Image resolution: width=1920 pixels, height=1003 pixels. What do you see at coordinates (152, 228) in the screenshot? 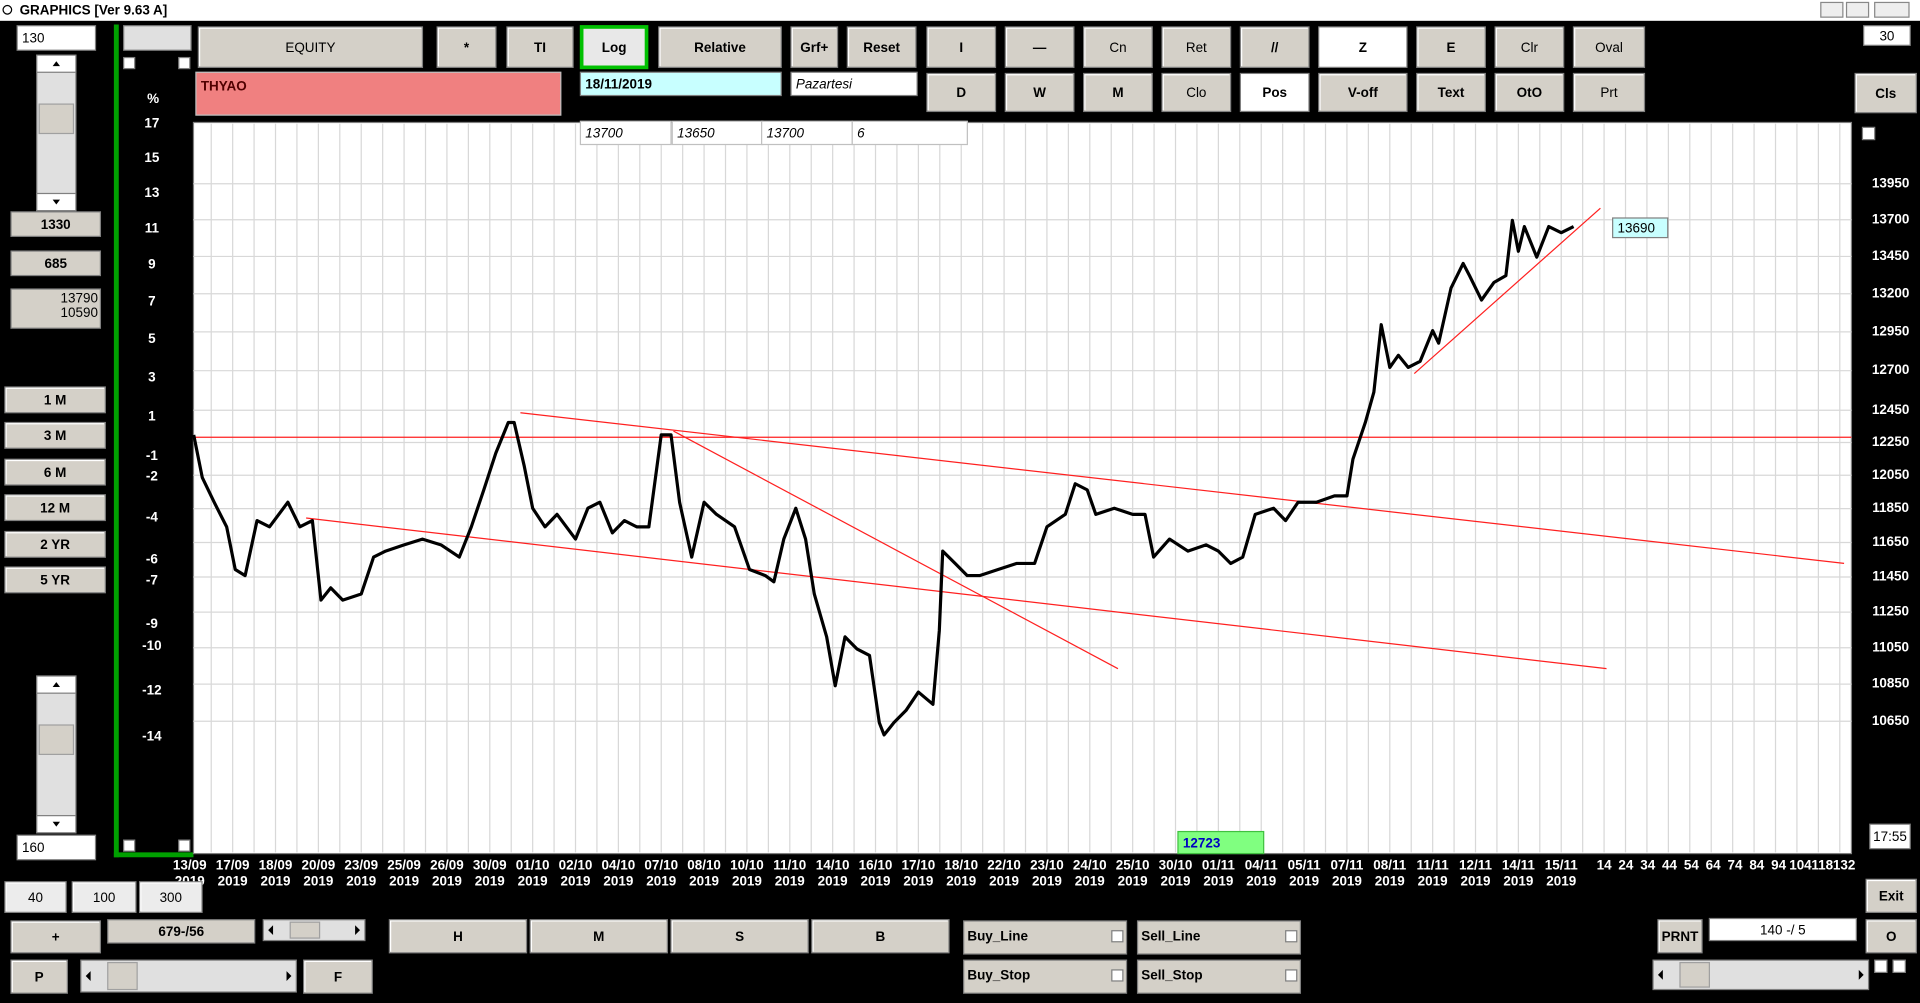
I see `y2-tick-label: 11` at bounding box center [152, 228].